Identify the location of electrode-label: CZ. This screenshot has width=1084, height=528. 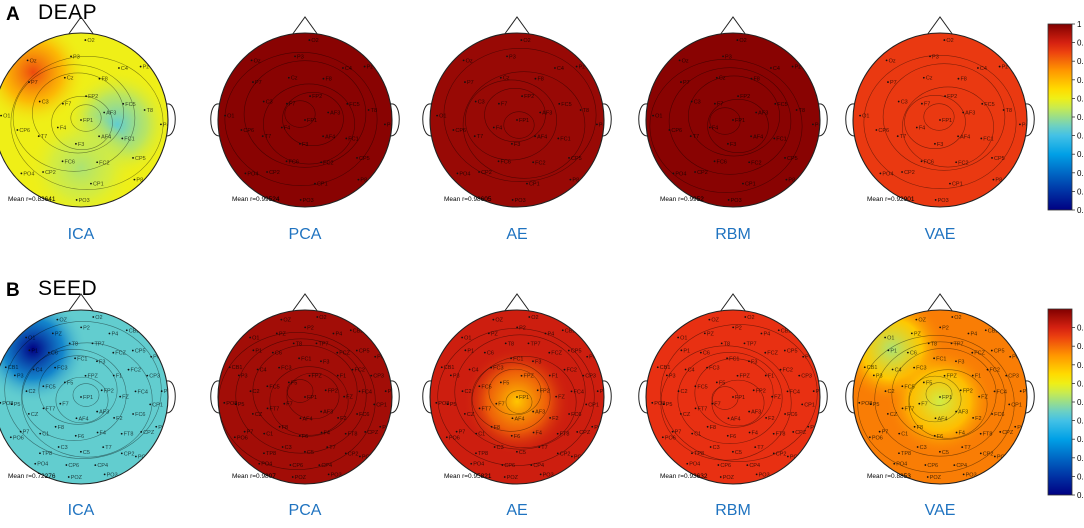
(471, 415).